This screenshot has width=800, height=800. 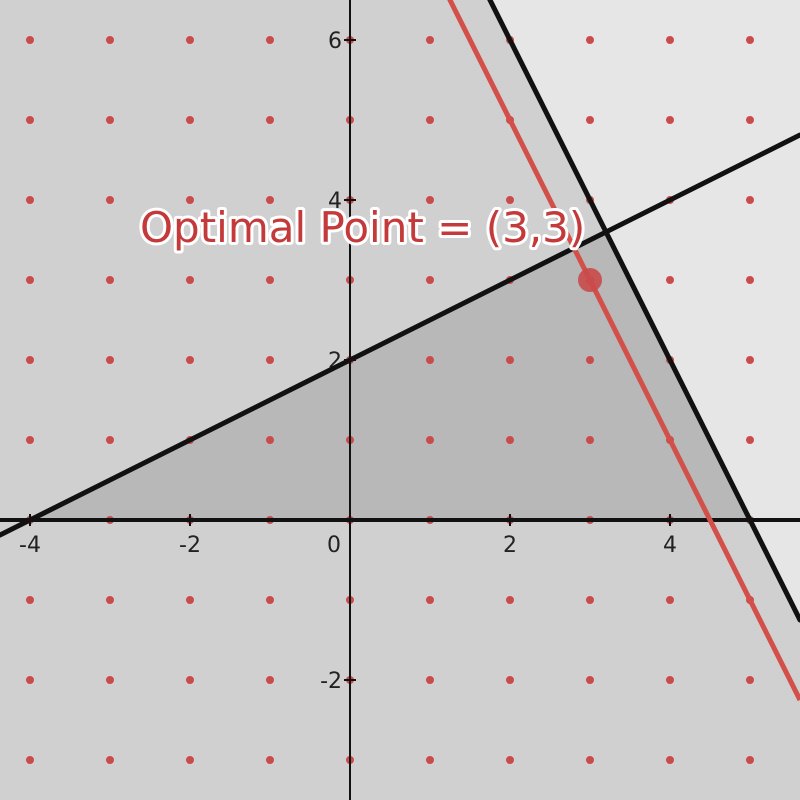 I want to click on x-tick-label: -4, so click(x=30, y=545).